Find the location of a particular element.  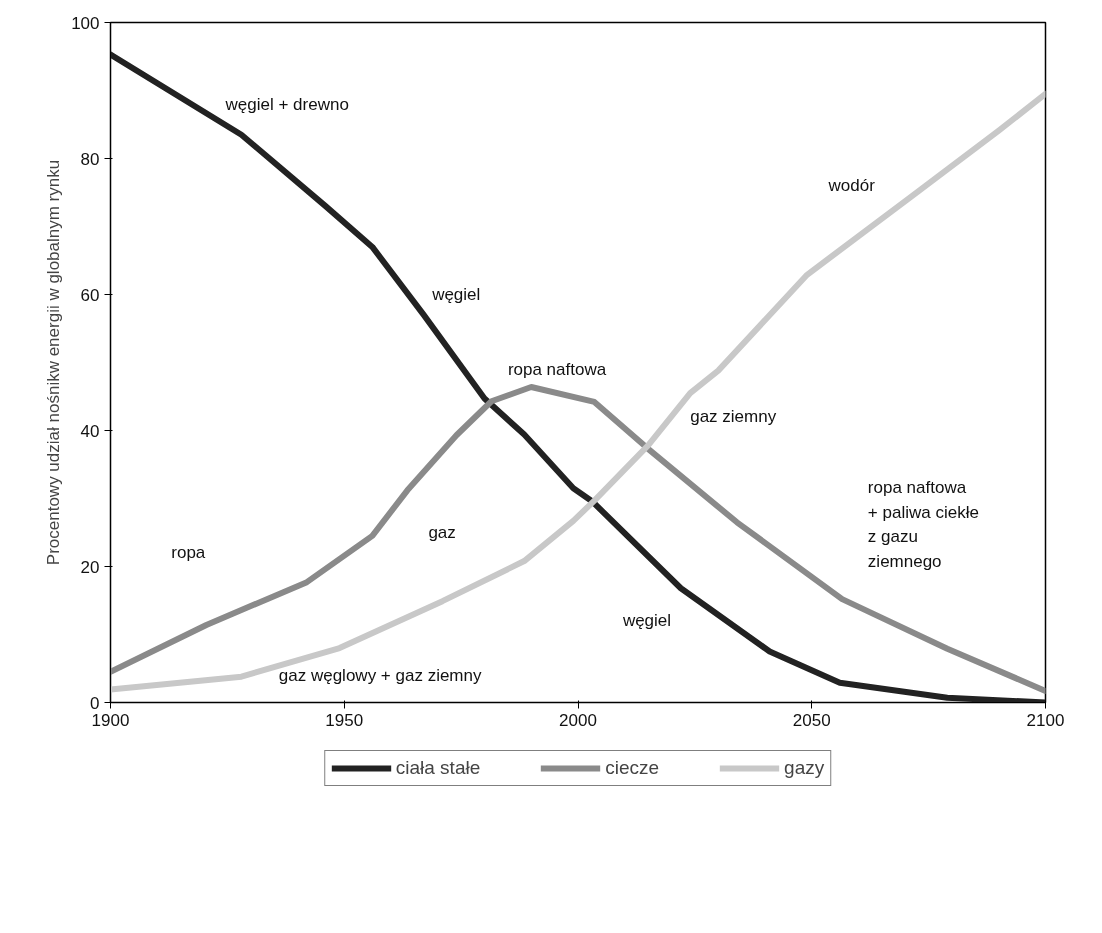

x-tick-label: 1900 is located at coordinates (110, 720).